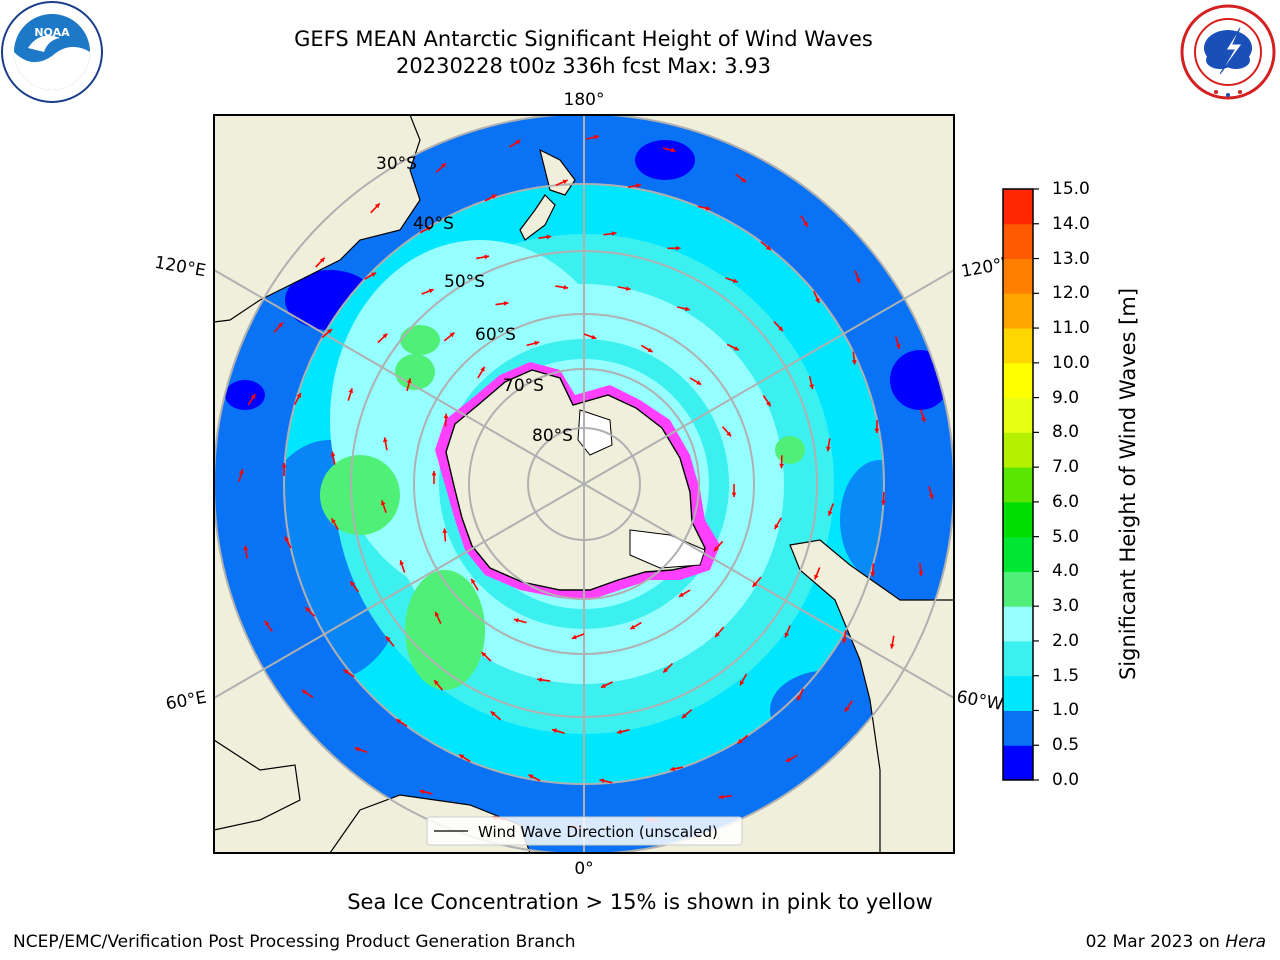 Image resolution: width=1280 pixels, height=960 pixels. I want to click on new-zealand-south, so click(537, 217).